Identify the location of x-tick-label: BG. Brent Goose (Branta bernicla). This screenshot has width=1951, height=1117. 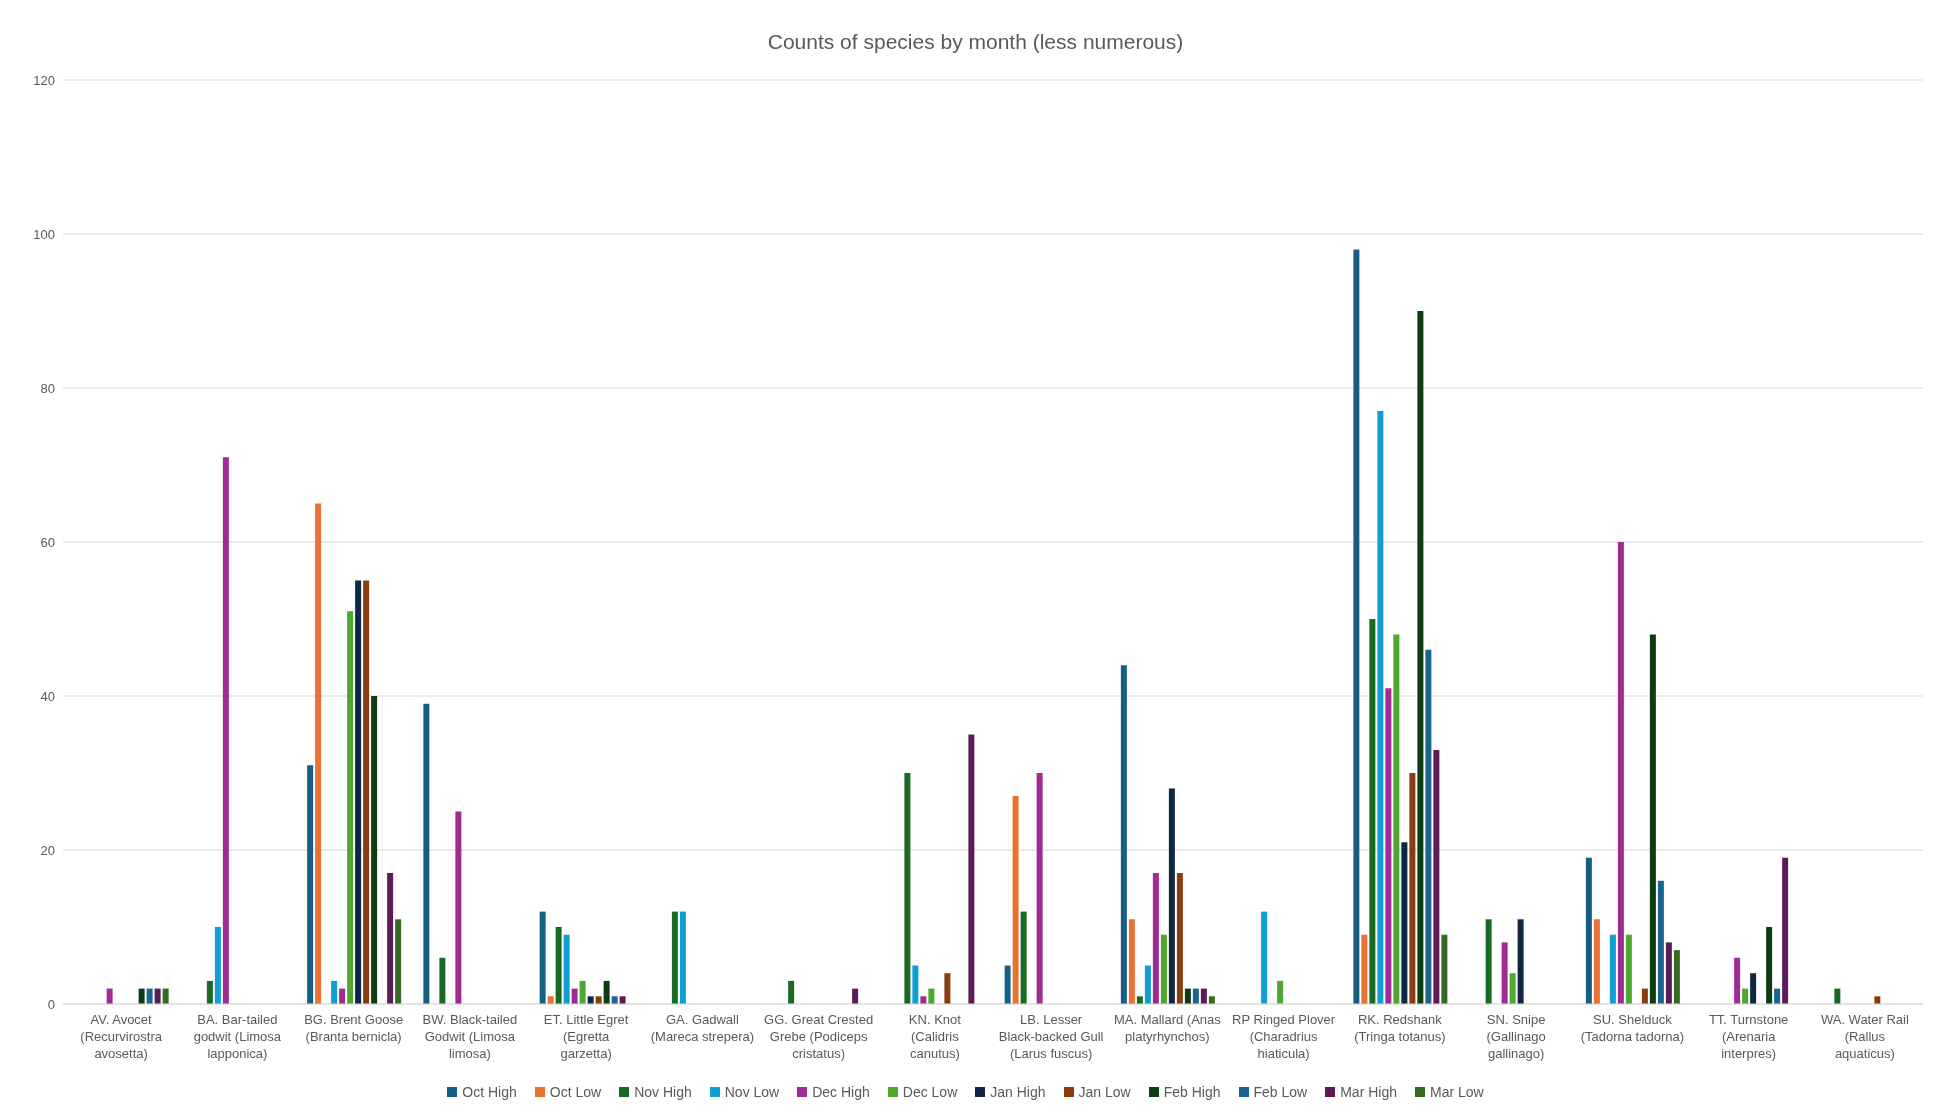
(354, 1028).